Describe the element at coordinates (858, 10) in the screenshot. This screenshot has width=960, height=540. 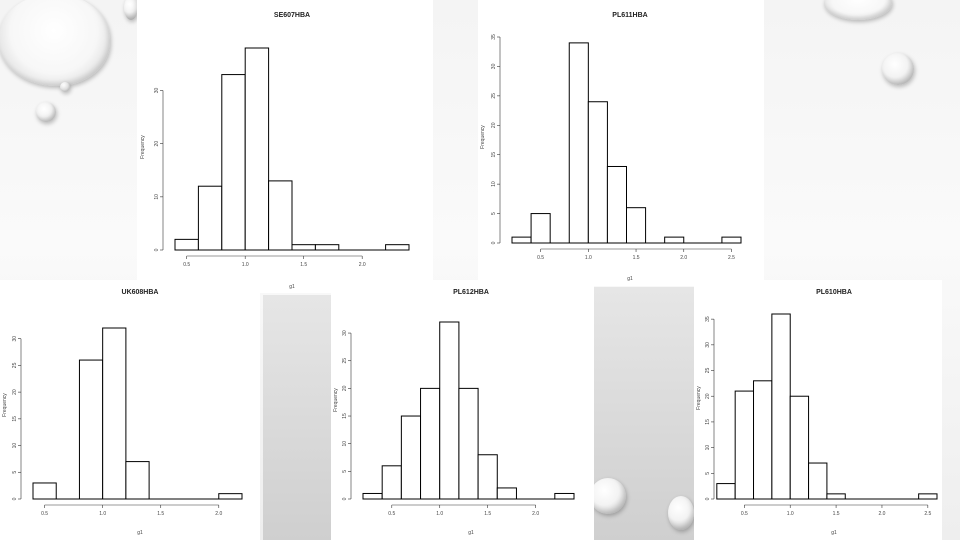
I see `water-drop-top-right` at that location.